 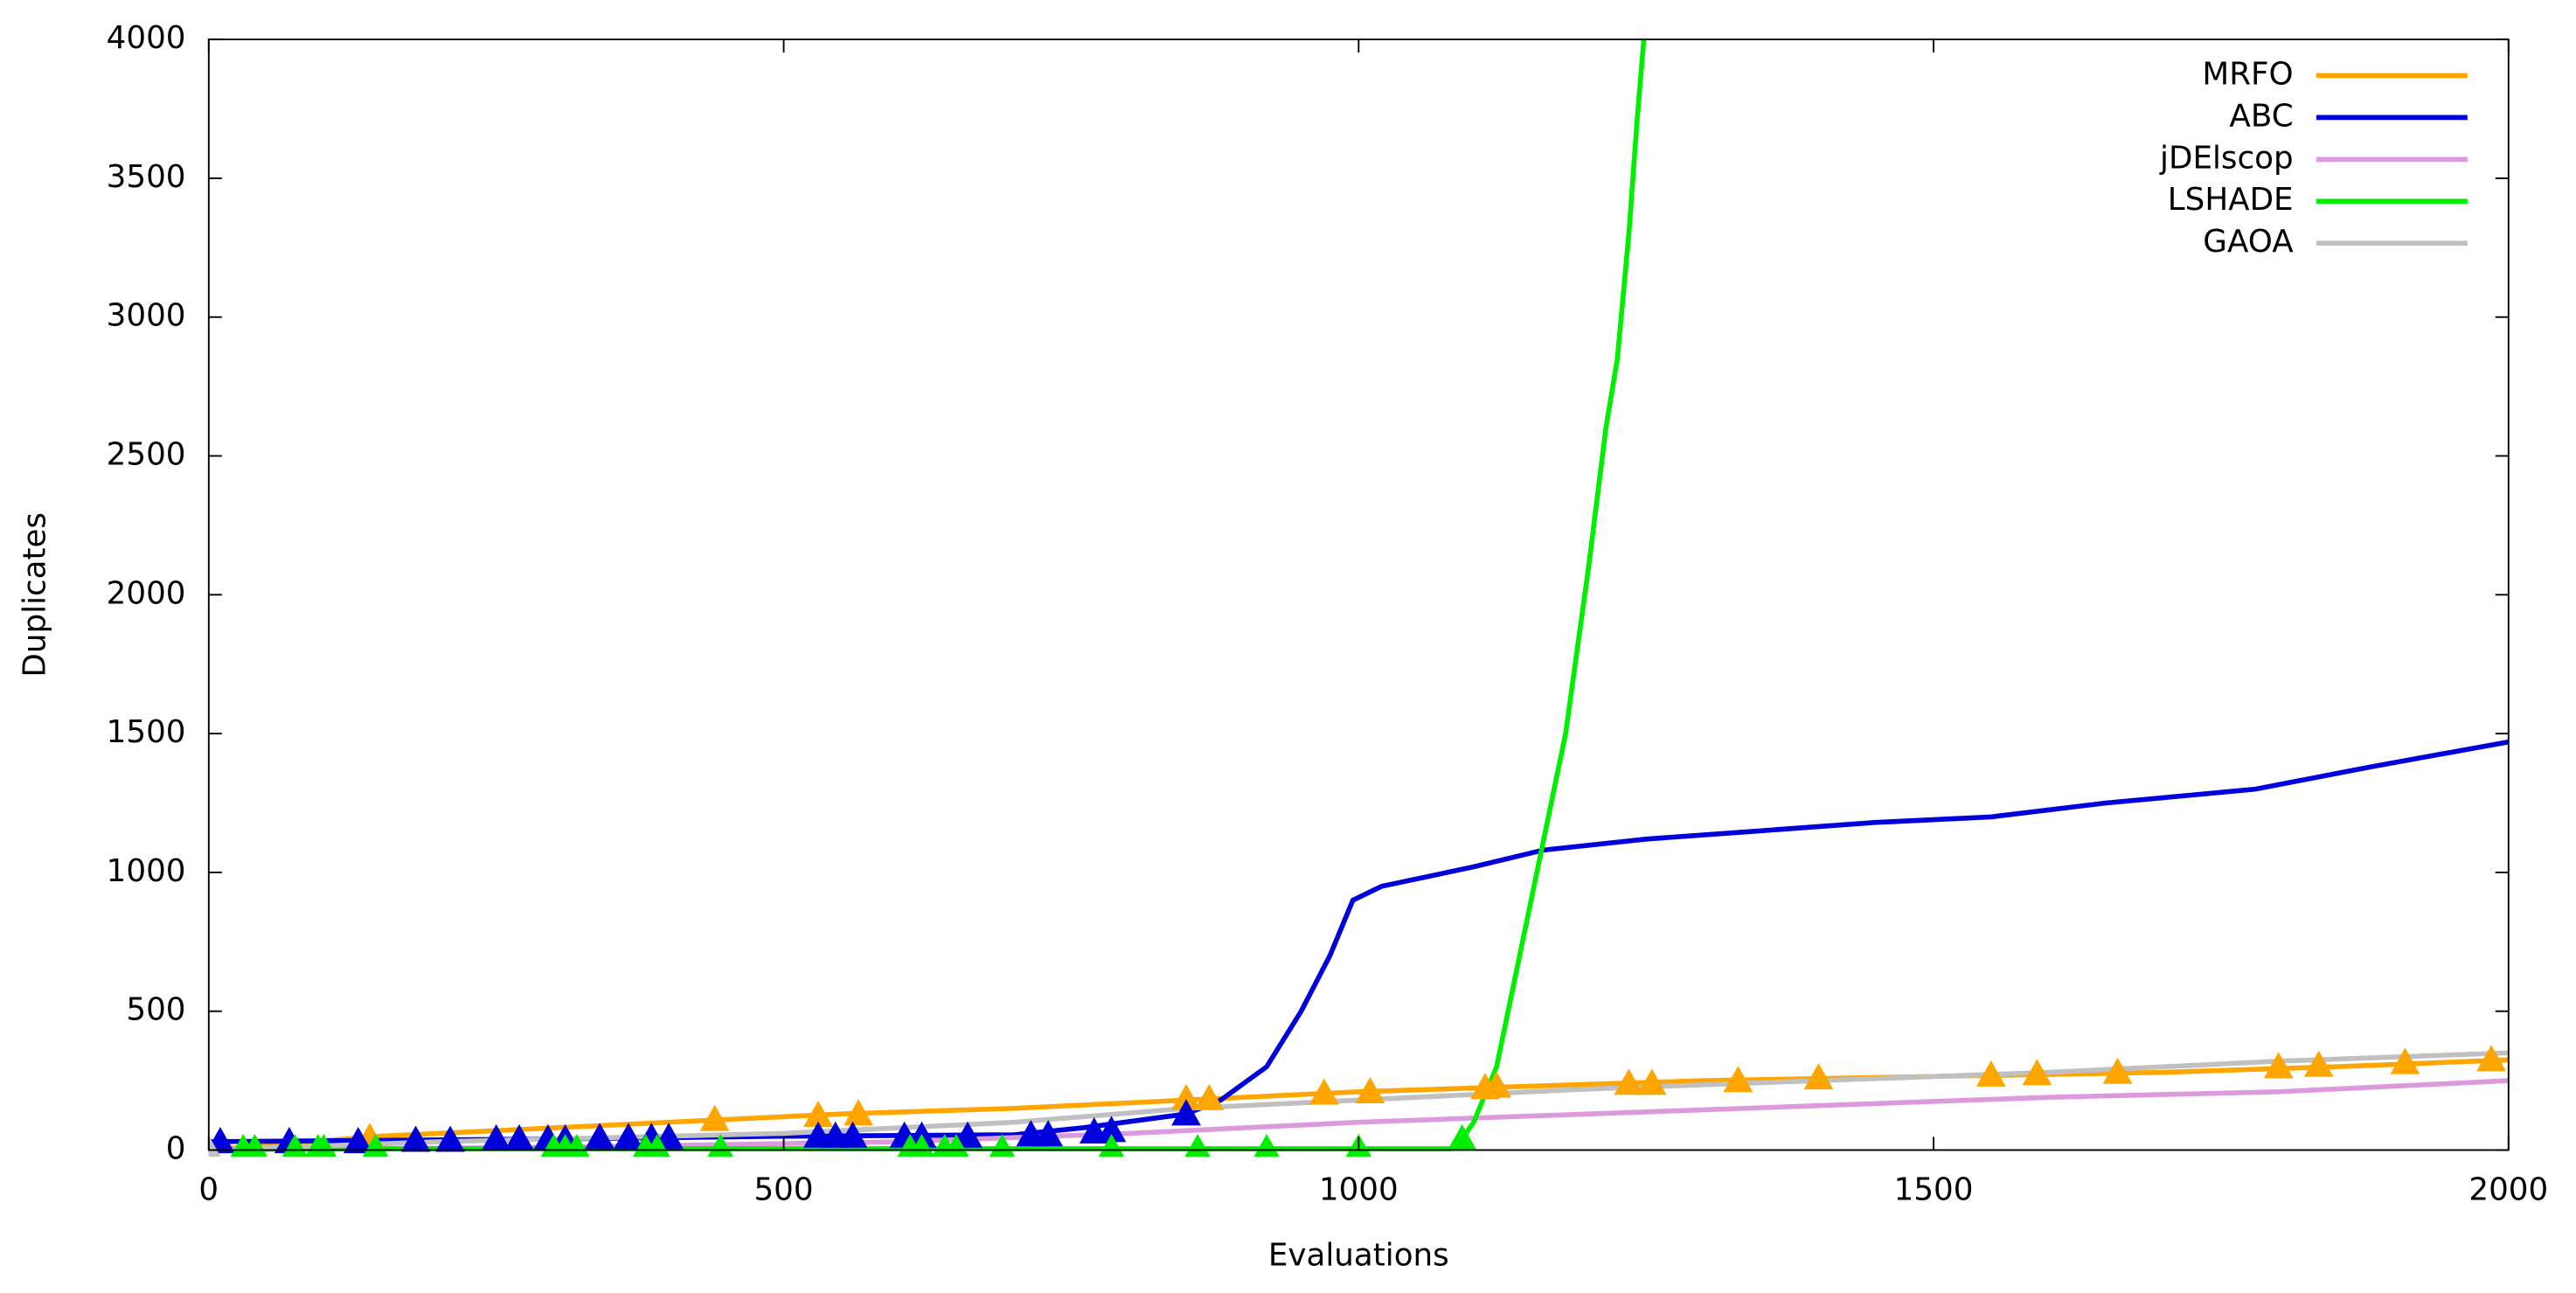 I want to click on x-tick-label: 500, so click(x=783, y=1189).